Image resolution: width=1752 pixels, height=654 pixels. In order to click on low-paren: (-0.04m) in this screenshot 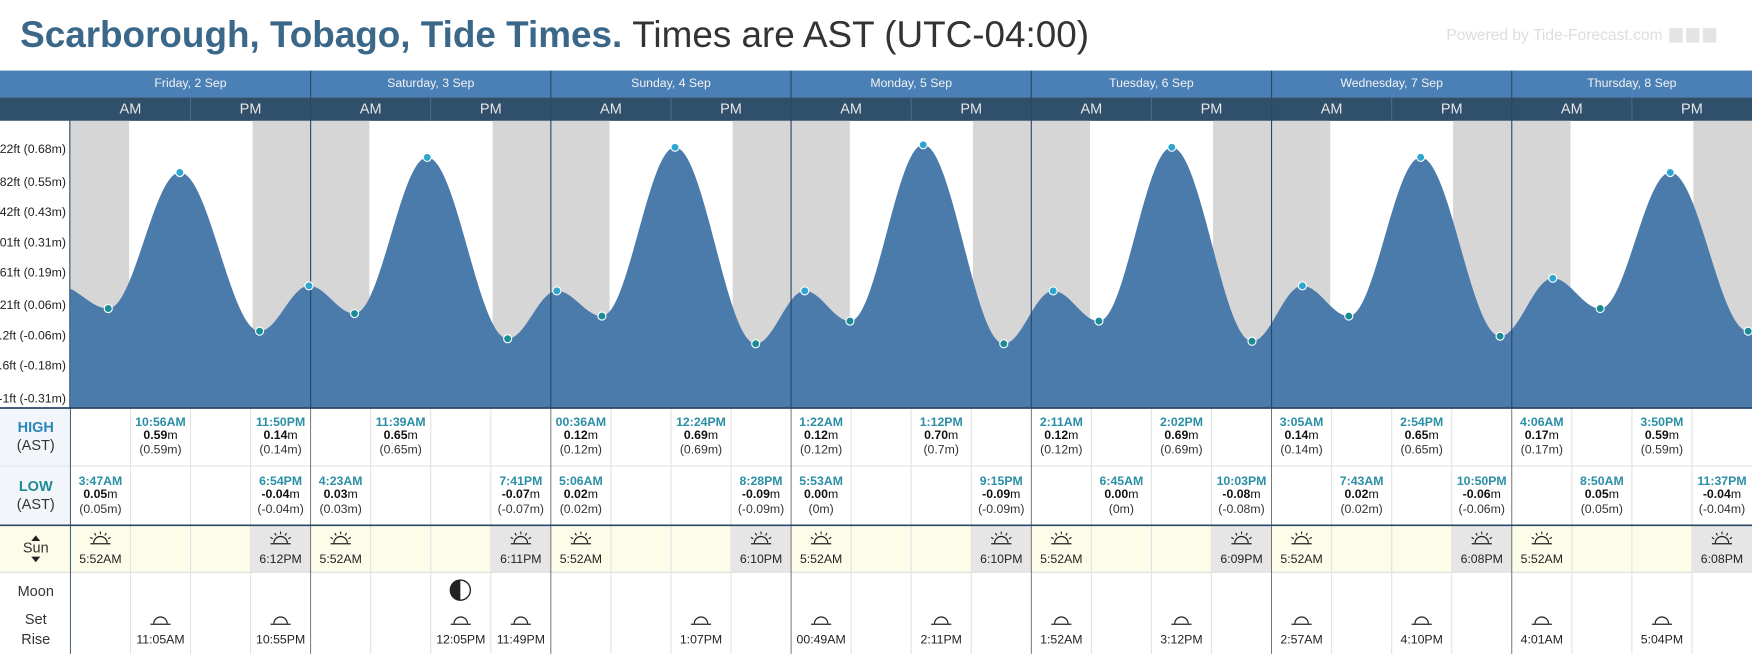, I will do `click(280, 509)`.